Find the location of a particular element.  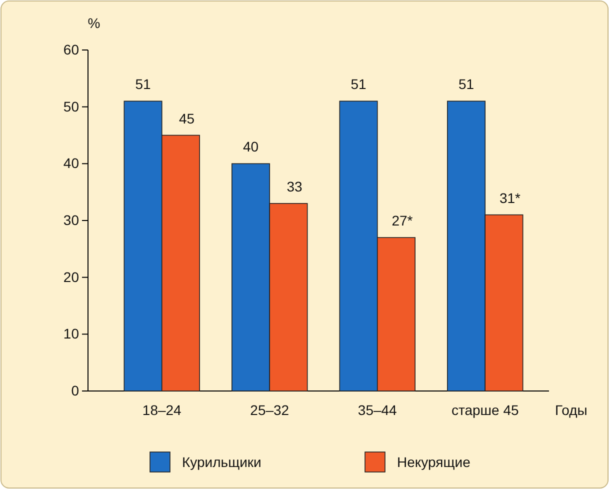

y-tick-label: 0 is located at coordinates (75, 390).